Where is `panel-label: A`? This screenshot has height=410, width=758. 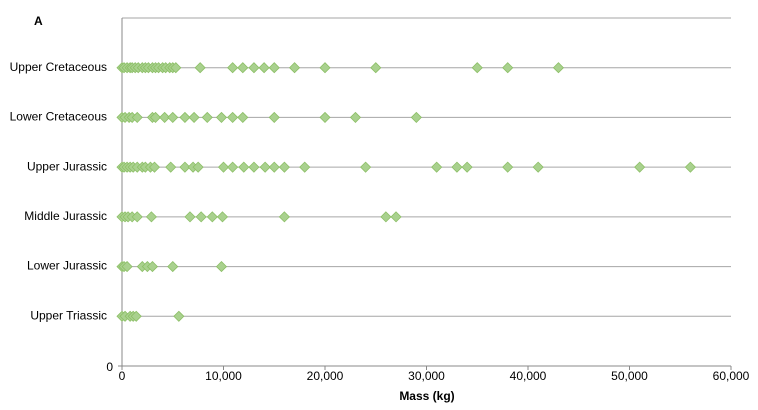
panel-label: A is located at coordinates (38, 21).